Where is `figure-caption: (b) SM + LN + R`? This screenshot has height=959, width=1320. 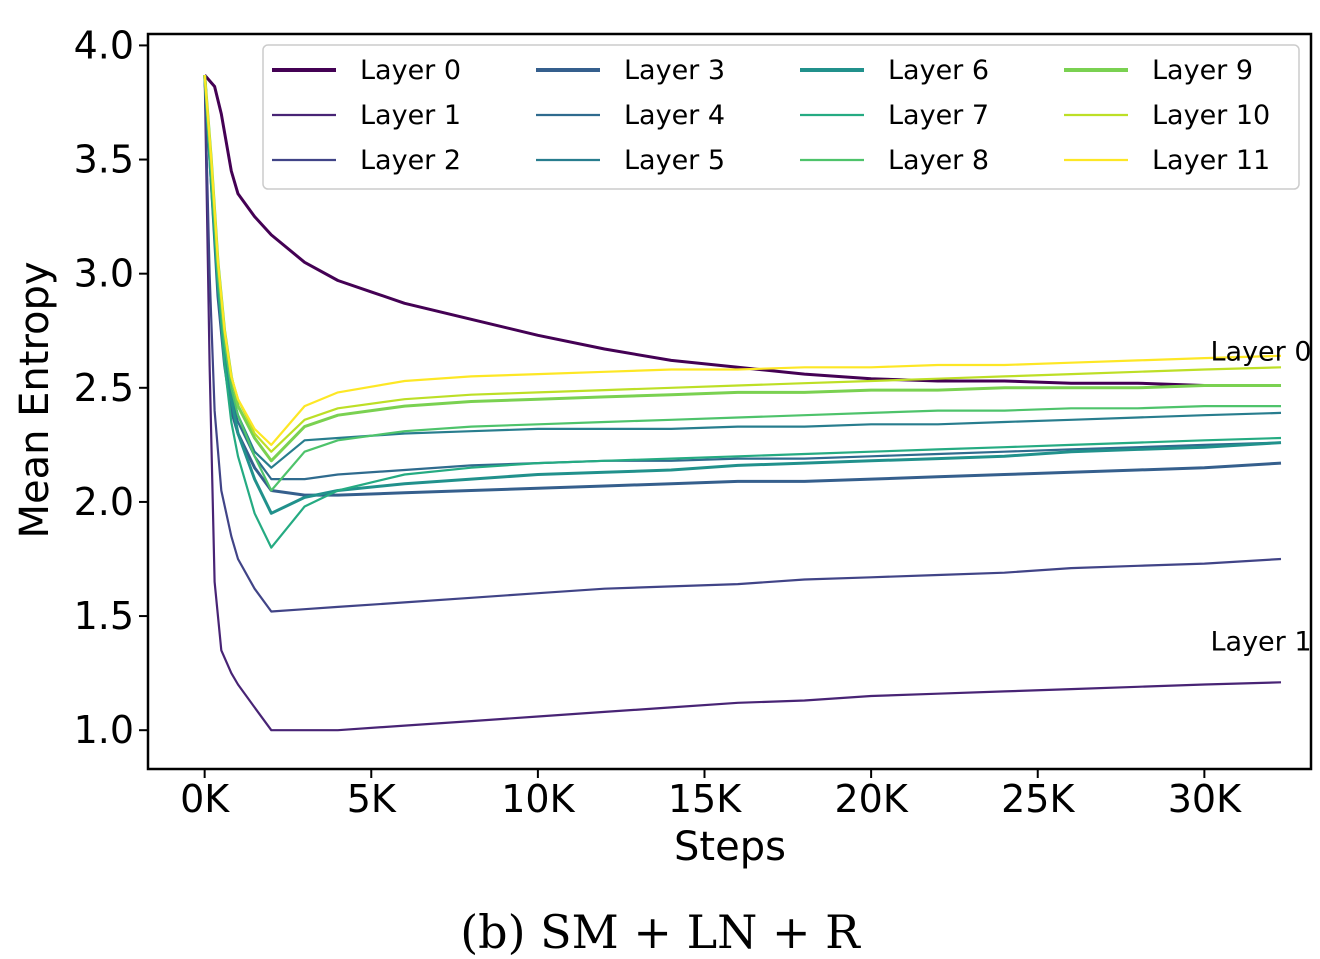
figure-caption: (b) SM + LN + R is located at coordinates (660, 932).